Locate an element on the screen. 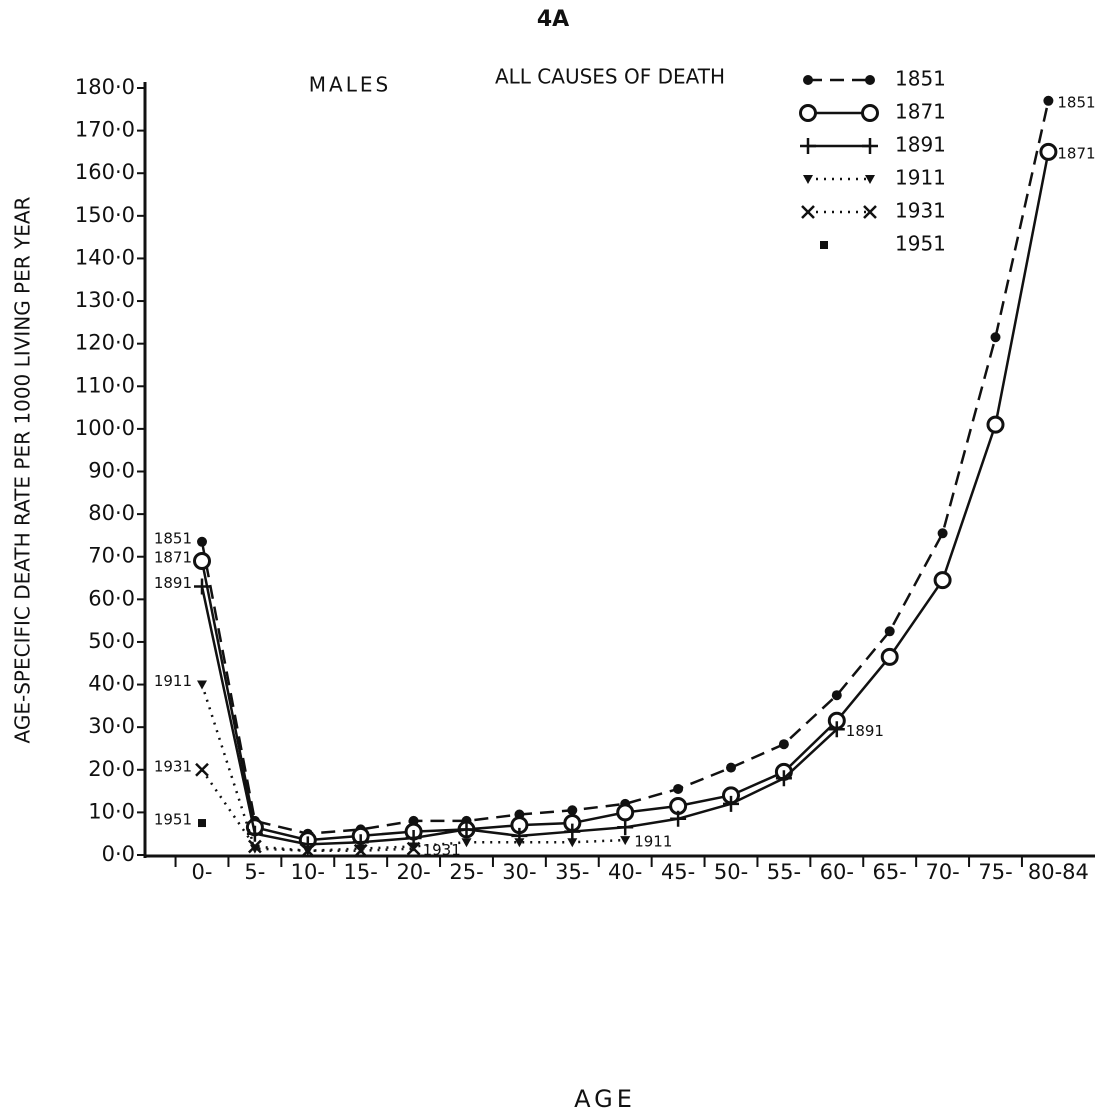 The height and width of the screenshot is (1119, 1120). y-tick-label: 180·0 is located at coordinates (105, 87).